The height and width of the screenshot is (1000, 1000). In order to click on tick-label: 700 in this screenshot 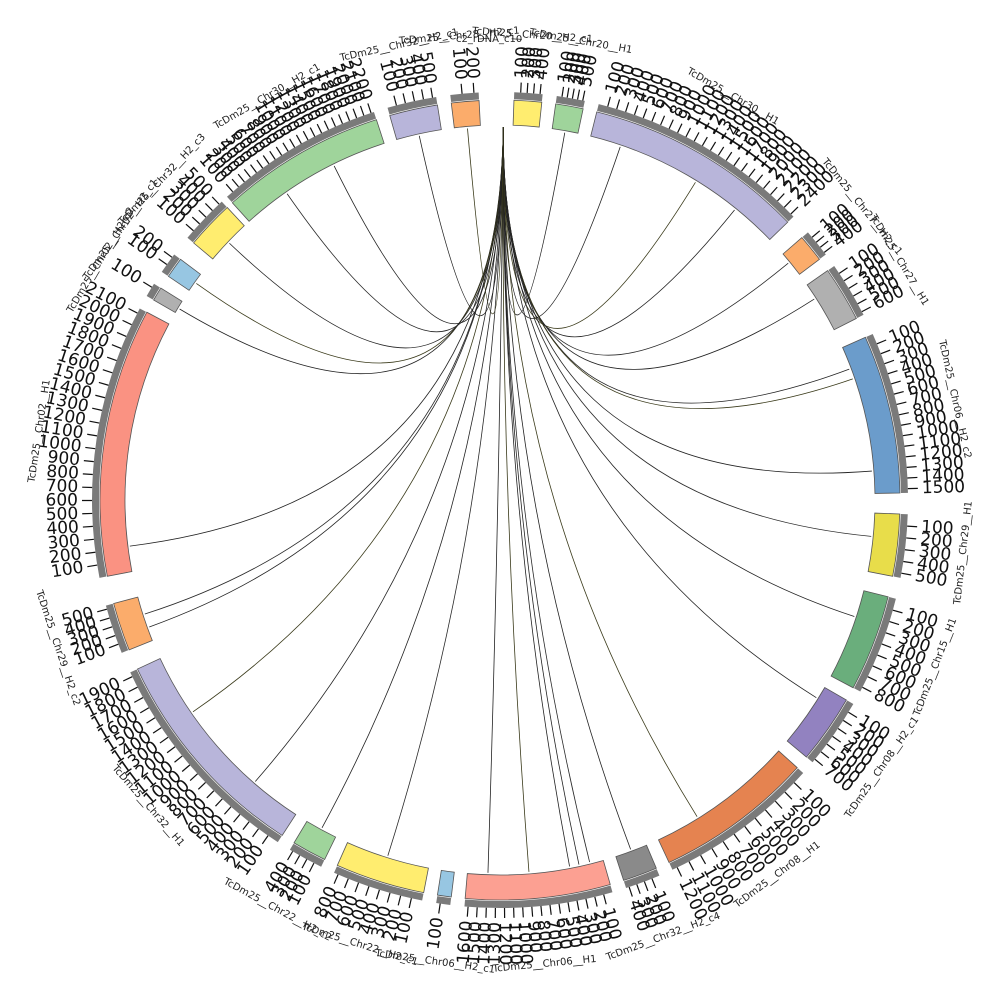, I will do `click(61, 486)`.